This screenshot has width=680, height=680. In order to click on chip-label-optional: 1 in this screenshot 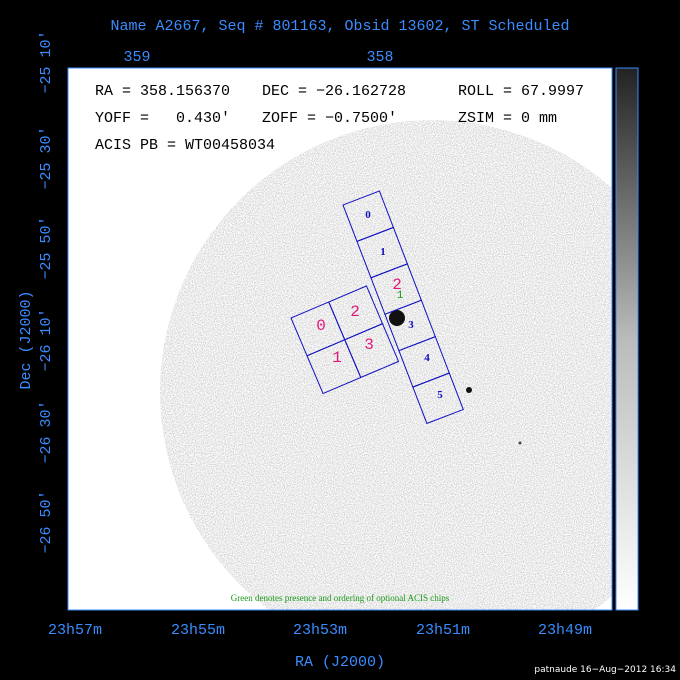, I will do `click(400, 296)`.